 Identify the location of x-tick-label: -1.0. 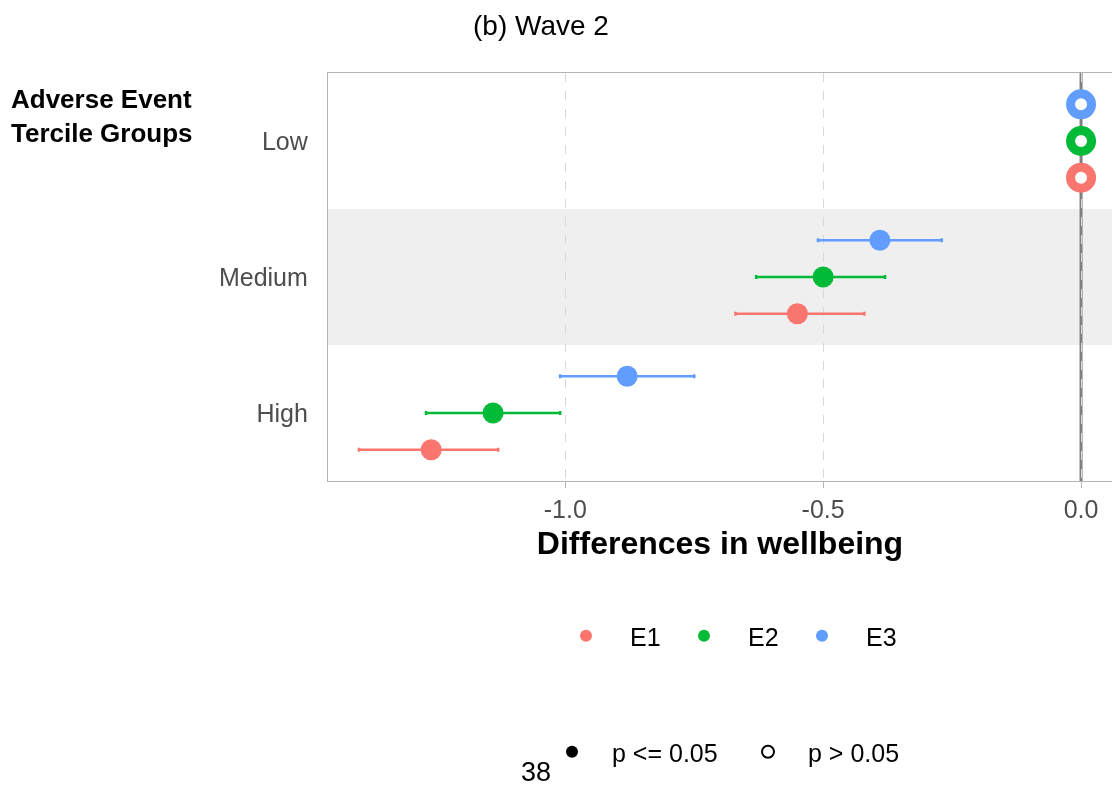
(565, 509).